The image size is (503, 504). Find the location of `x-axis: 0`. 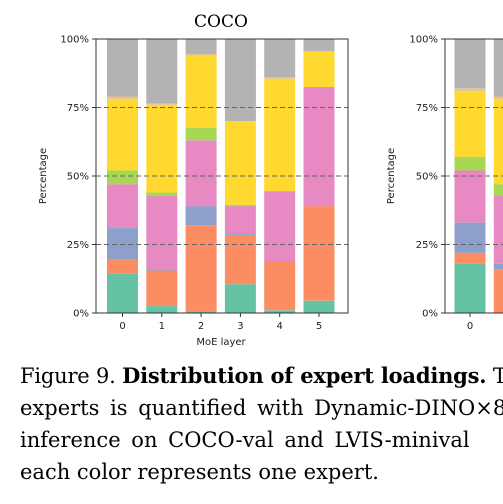

x-axis: 0 is located at coordinates (470, 322).